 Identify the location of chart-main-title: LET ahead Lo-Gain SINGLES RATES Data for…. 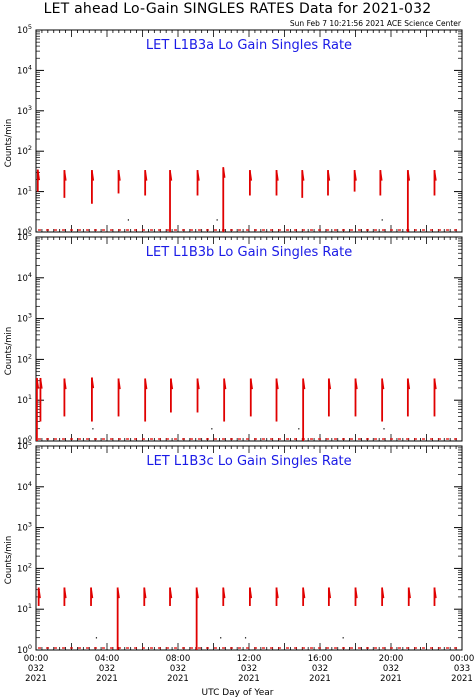
(237, 9).